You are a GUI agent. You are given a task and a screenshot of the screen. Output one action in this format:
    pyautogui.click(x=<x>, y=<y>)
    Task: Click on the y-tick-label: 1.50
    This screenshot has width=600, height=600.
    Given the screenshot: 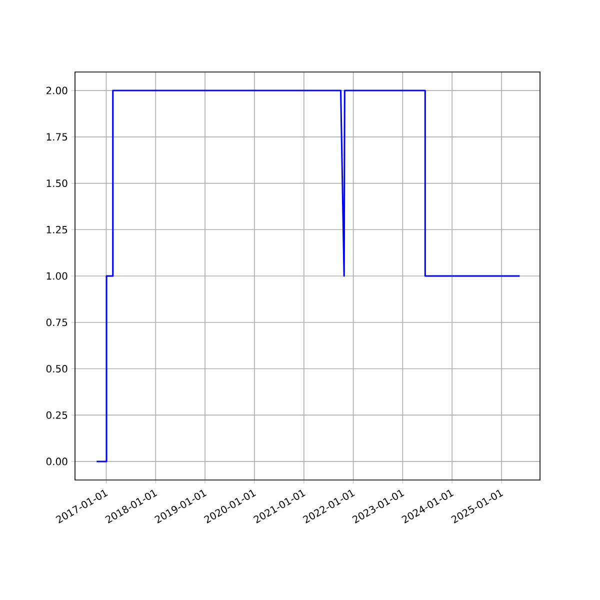 What is the action you would take?
    pyautogui.click(x=57, y=184)
    